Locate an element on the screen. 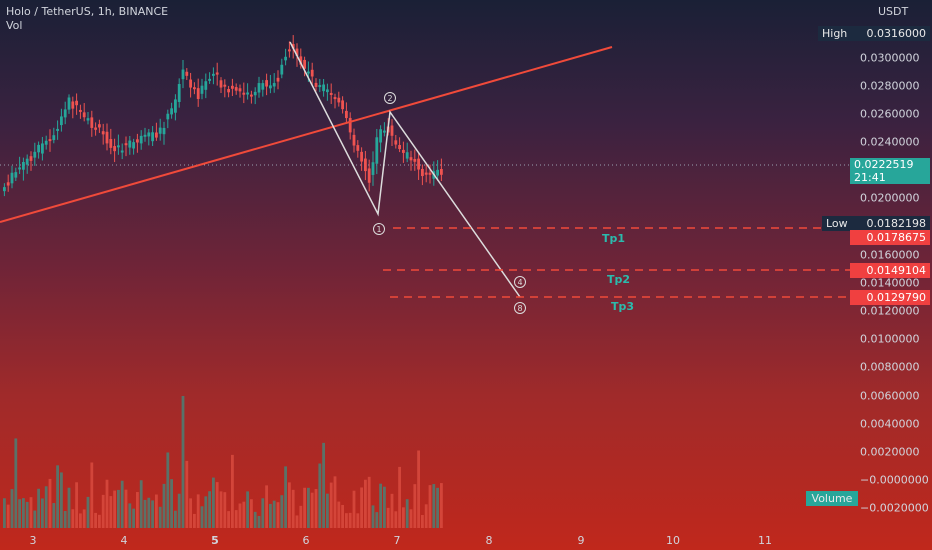 The image size is (932, 550). symbol-title: Holo / TetherUS, 1h, BINANCE is located at coordinates (87, 11).